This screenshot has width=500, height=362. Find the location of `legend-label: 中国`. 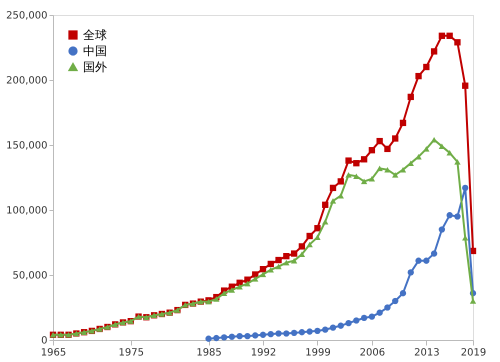

legend-label: 中国 is located at coordinates (95, 51).